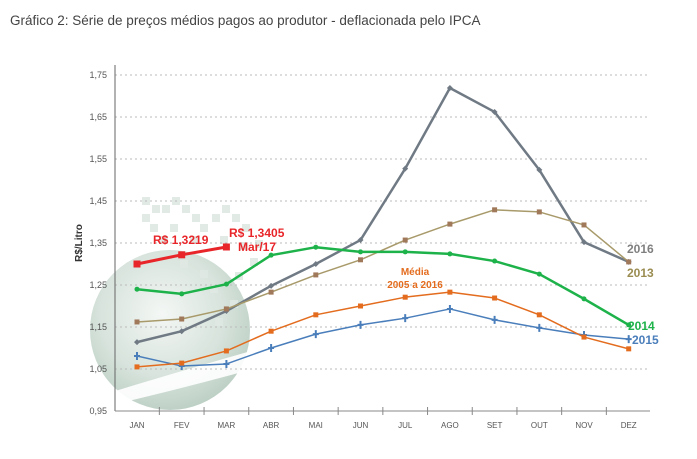  What do you see at coordinates (415, 285) in the screenshot?
I see `annotation-media-range: 2005 a 2016` at bounding box center [415, 285].